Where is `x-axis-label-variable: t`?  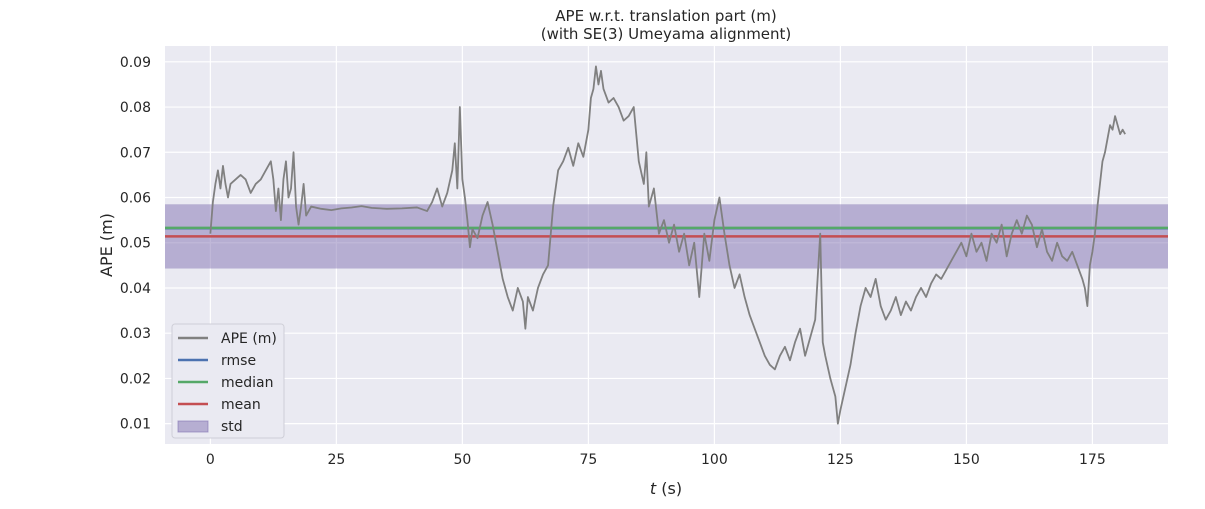 x-axis-label-variable: t is located at coordinates (653, 488).